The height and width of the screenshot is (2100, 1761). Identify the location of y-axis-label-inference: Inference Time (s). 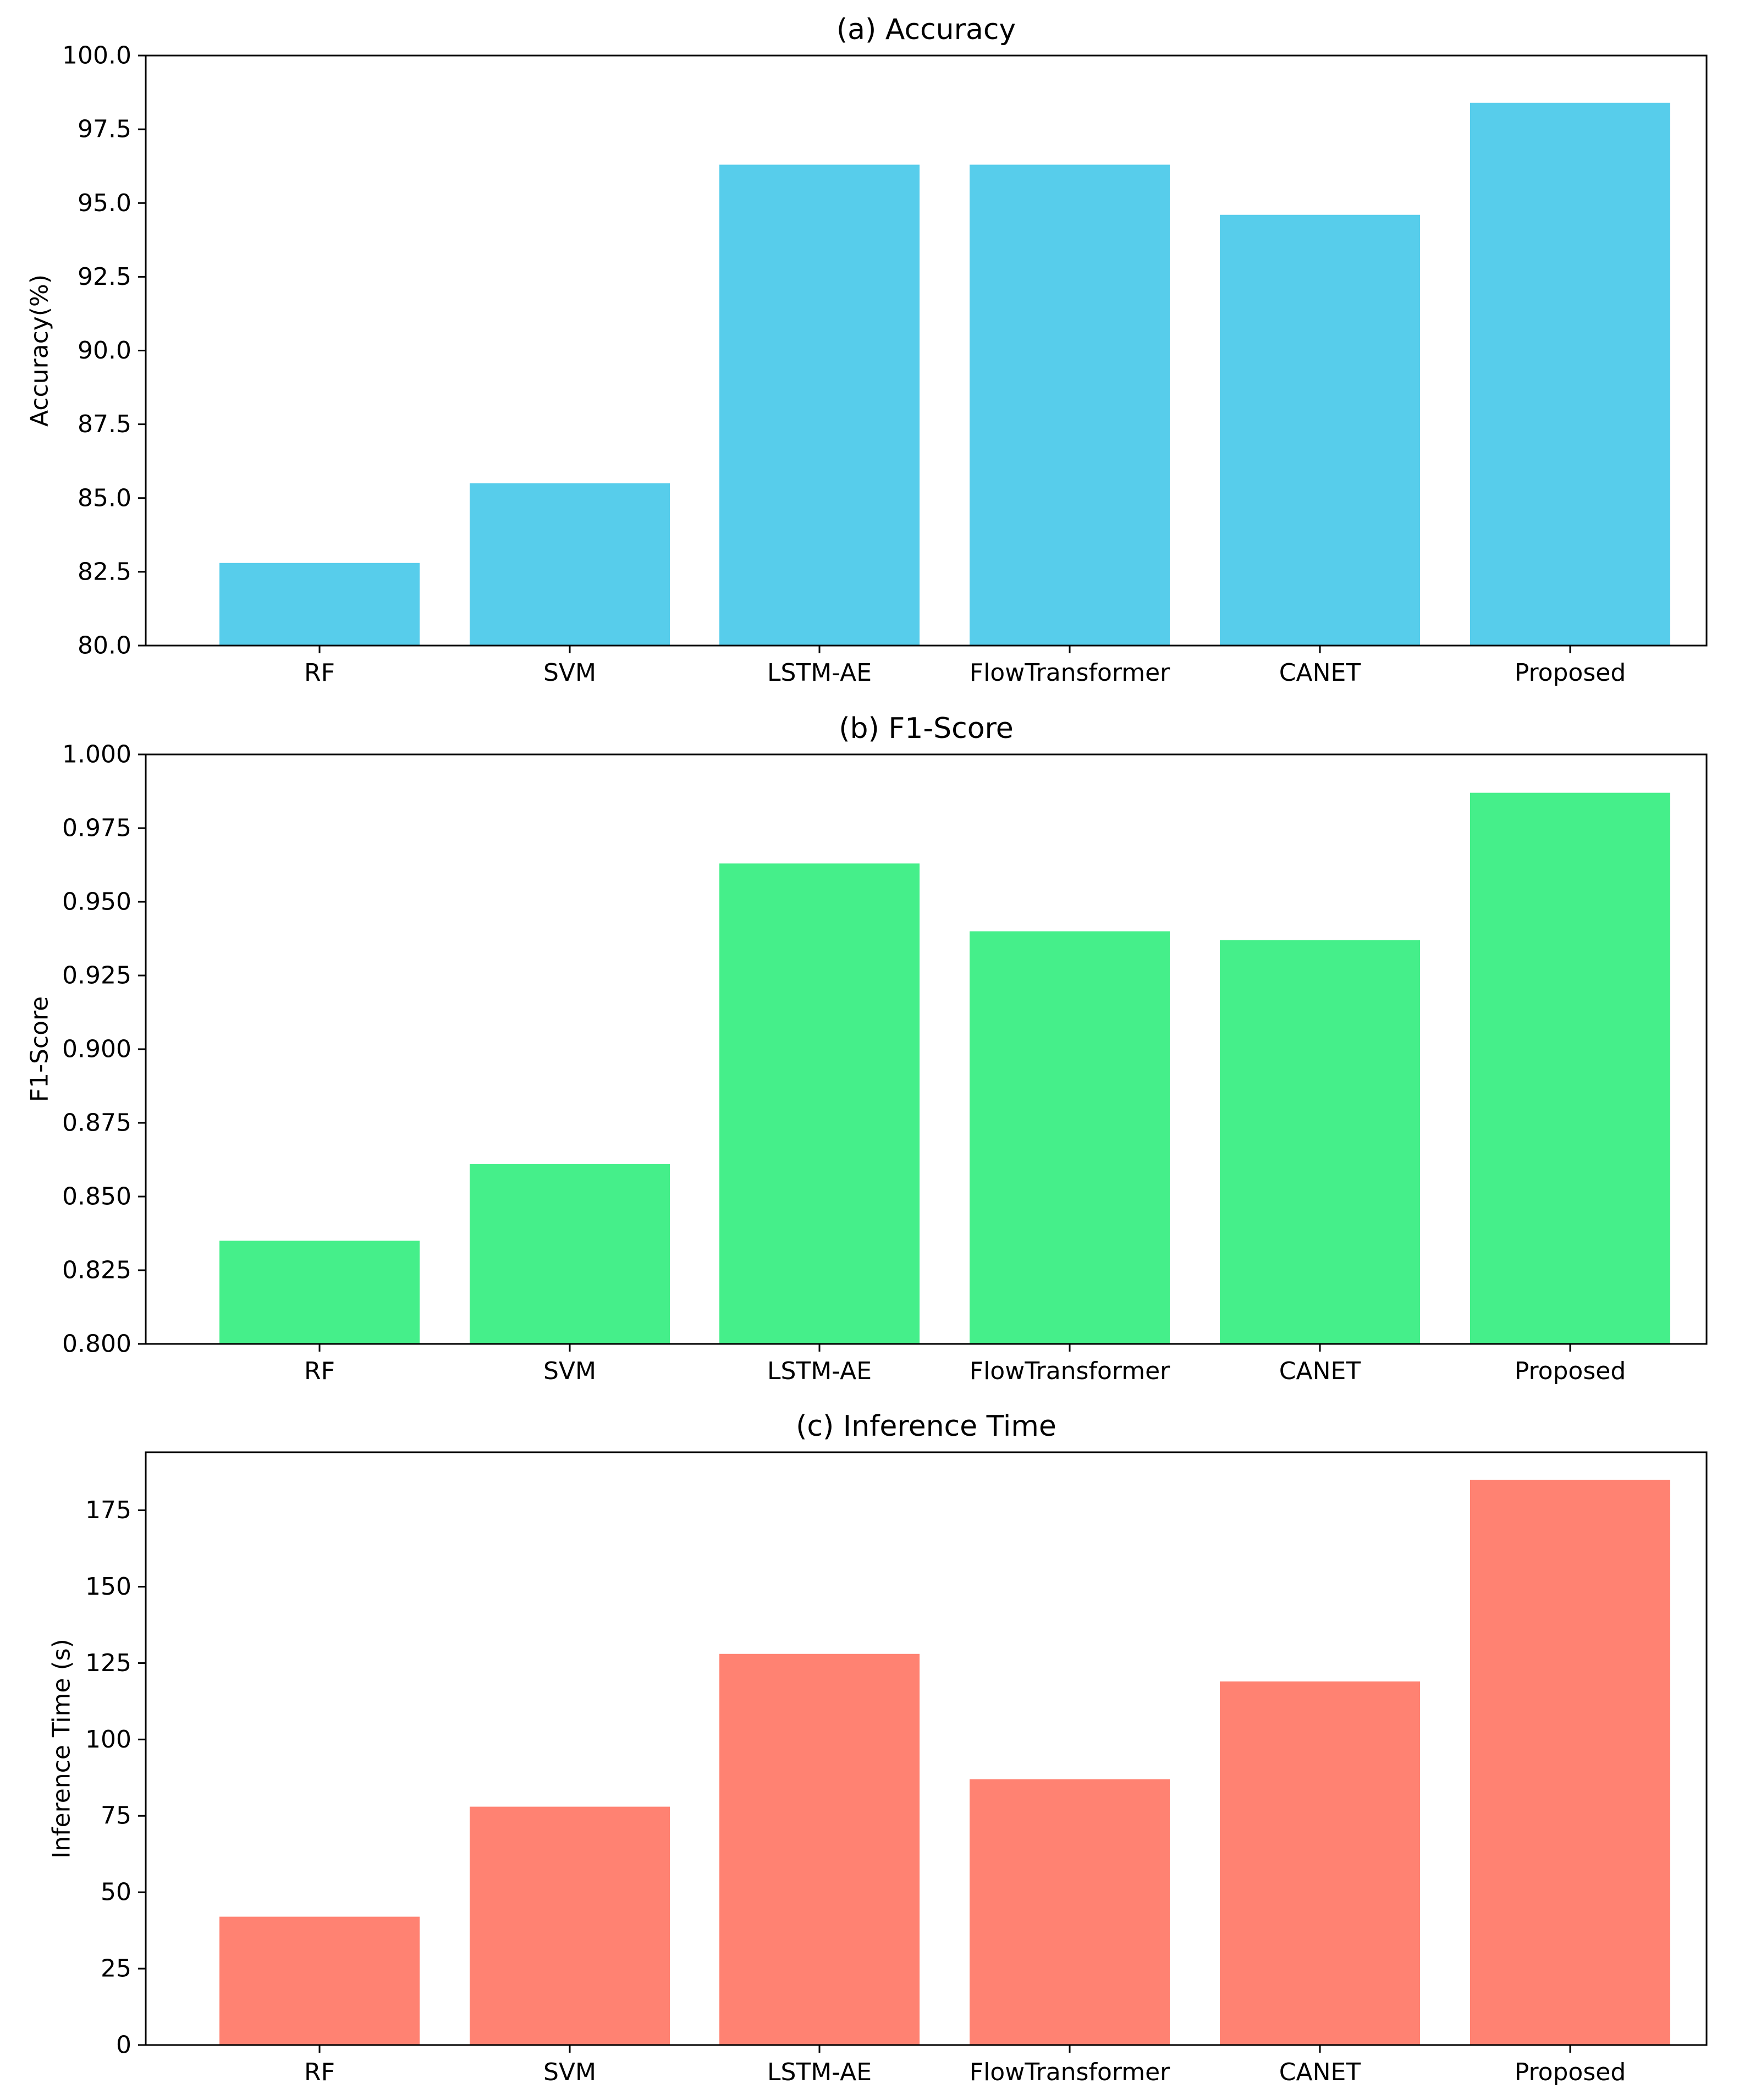
(62, 1749).